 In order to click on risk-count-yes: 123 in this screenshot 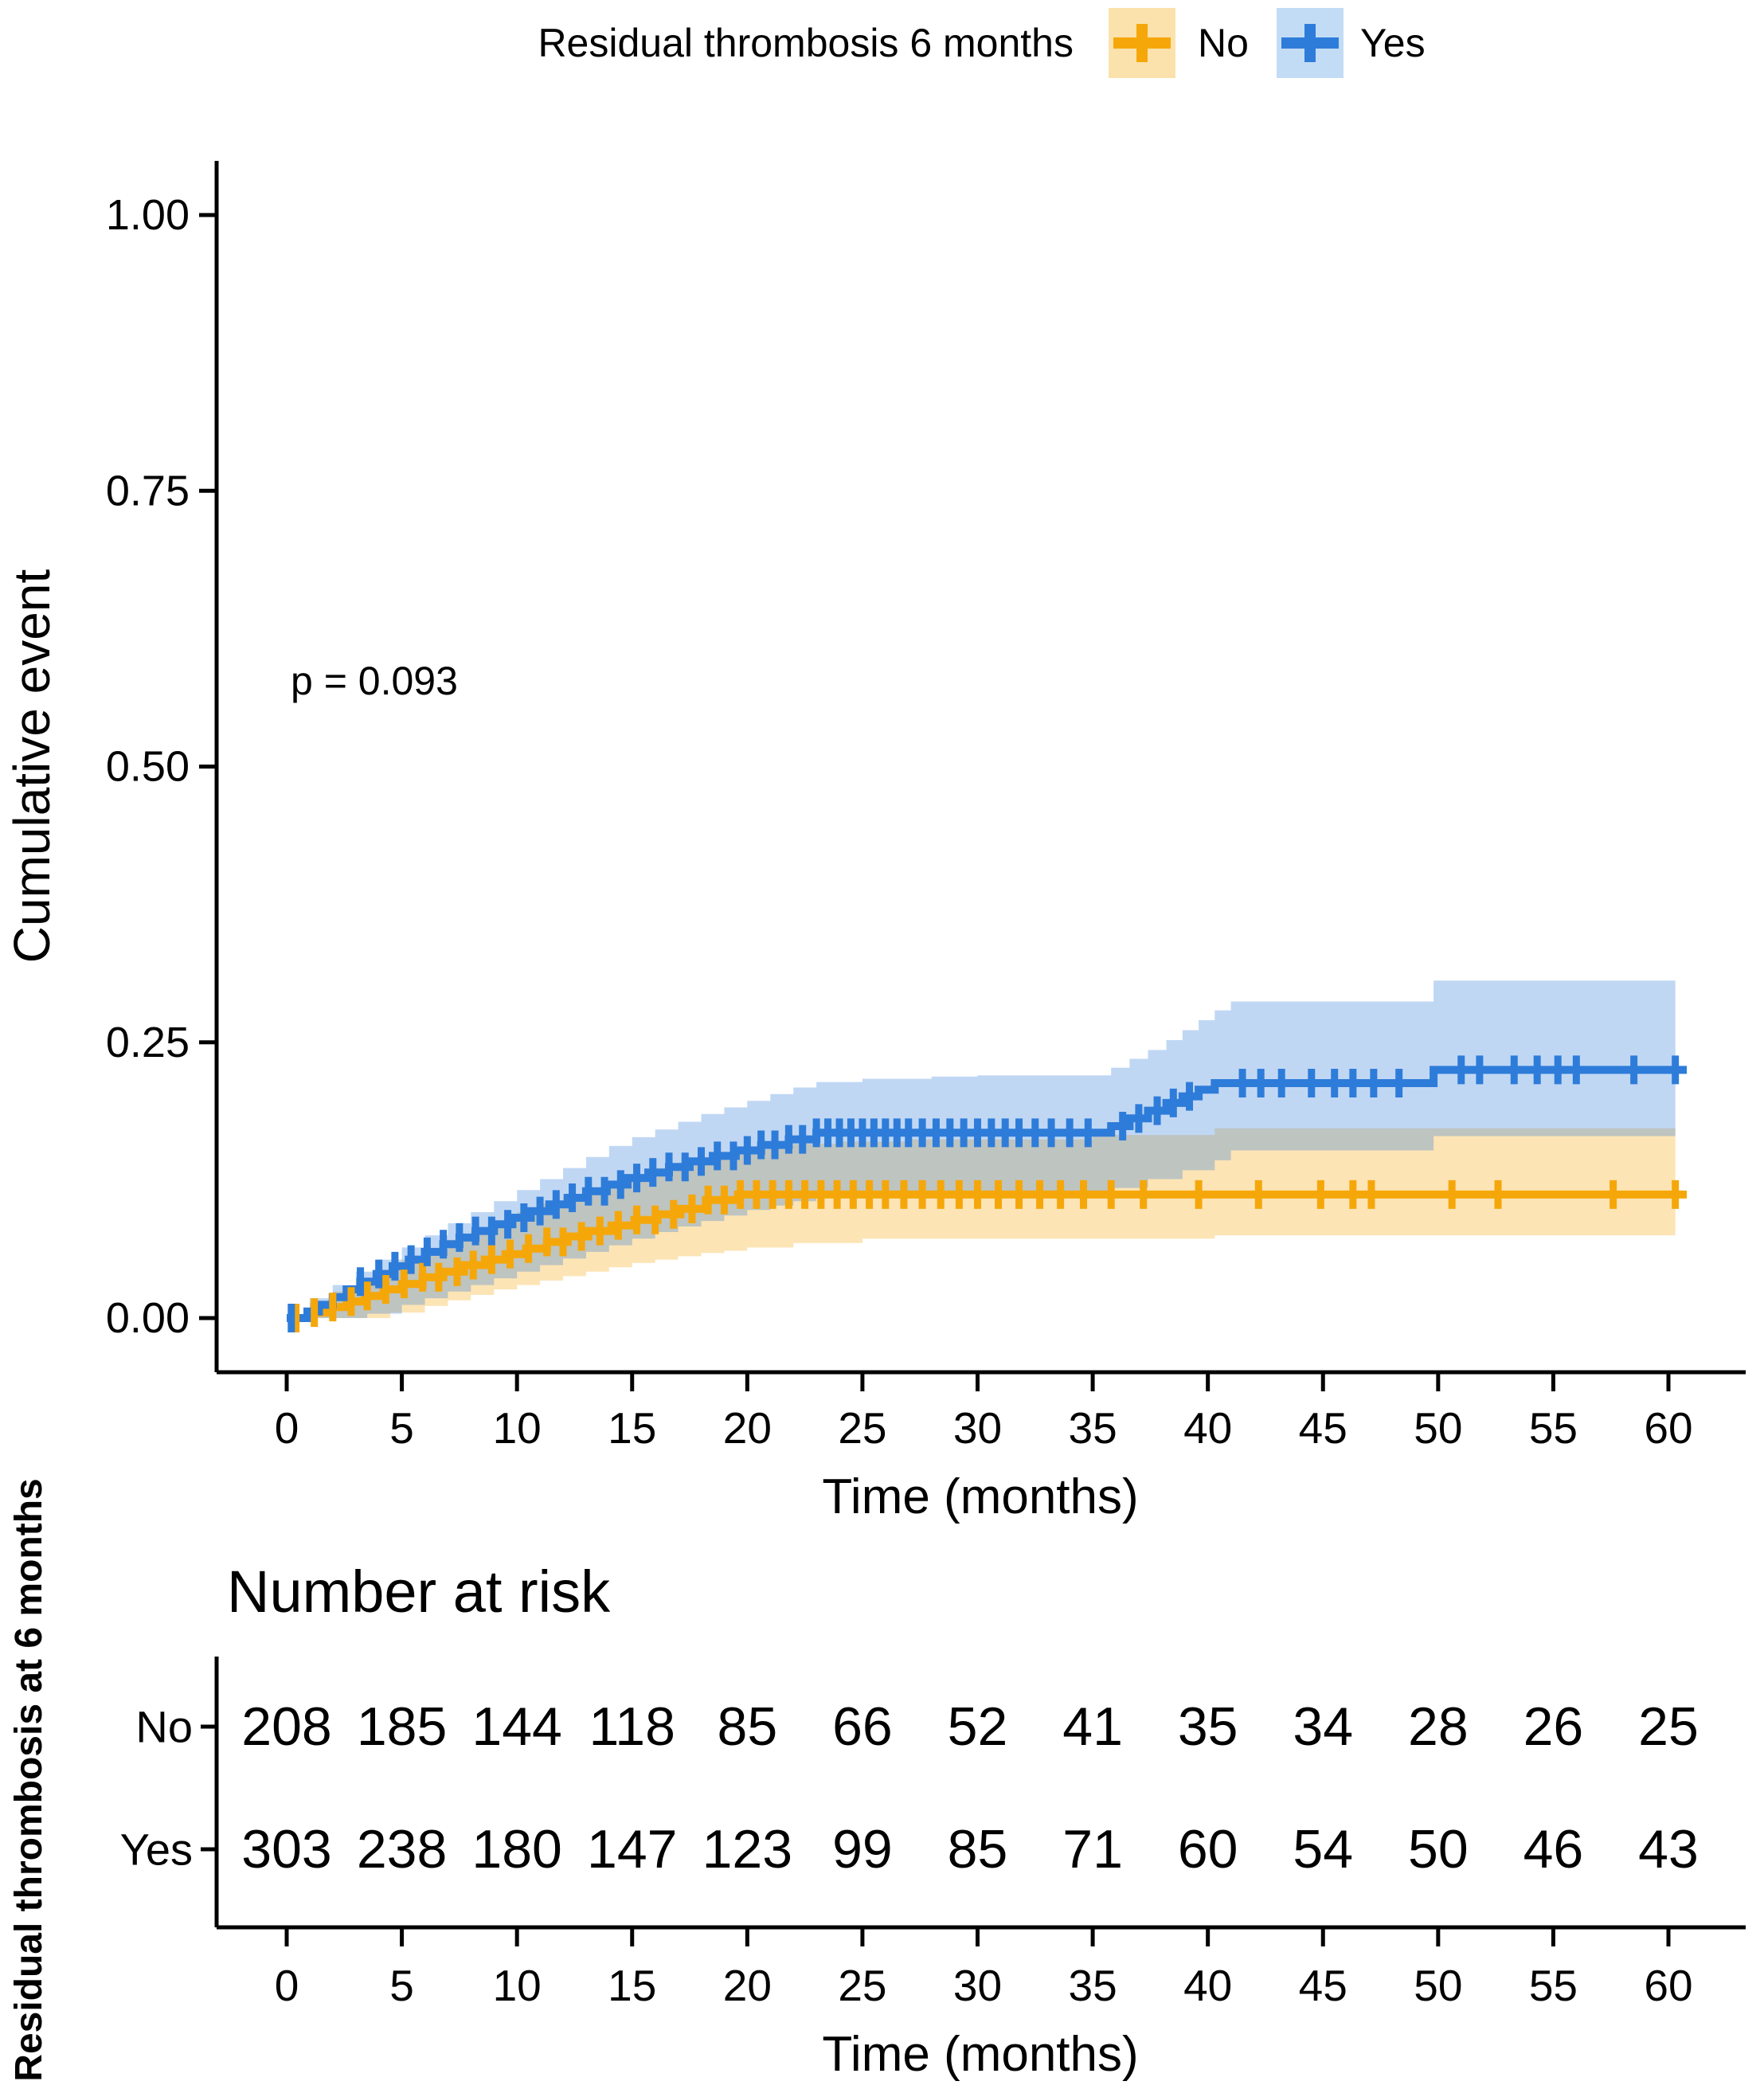, I will do `click(747, 1849)`.